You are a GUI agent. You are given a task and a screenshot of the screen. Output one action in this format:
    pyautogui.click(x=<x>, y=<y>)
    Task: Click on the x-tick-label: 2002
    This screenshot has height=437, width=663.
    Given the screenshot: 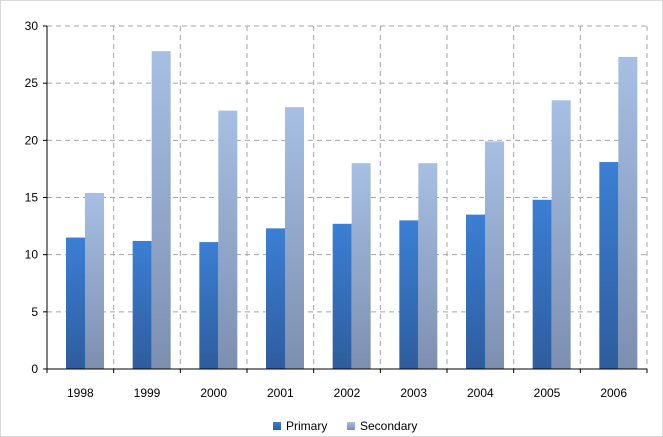 What is the action you would take?
    pyautogui.click(x=347, y=393)
    